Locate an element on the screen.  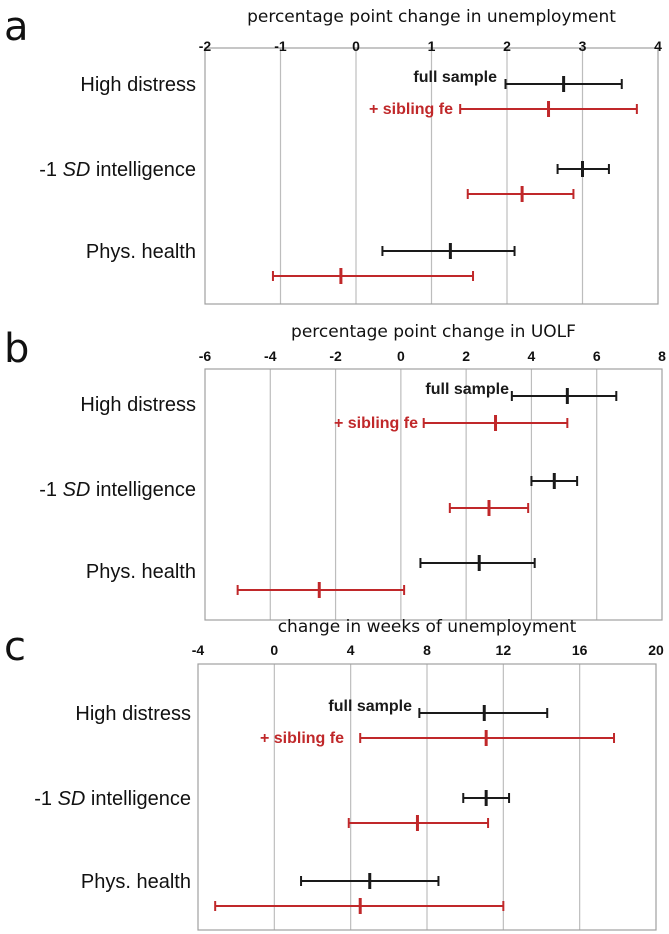
tick-label: 16 is located at coordinates (580, 650).